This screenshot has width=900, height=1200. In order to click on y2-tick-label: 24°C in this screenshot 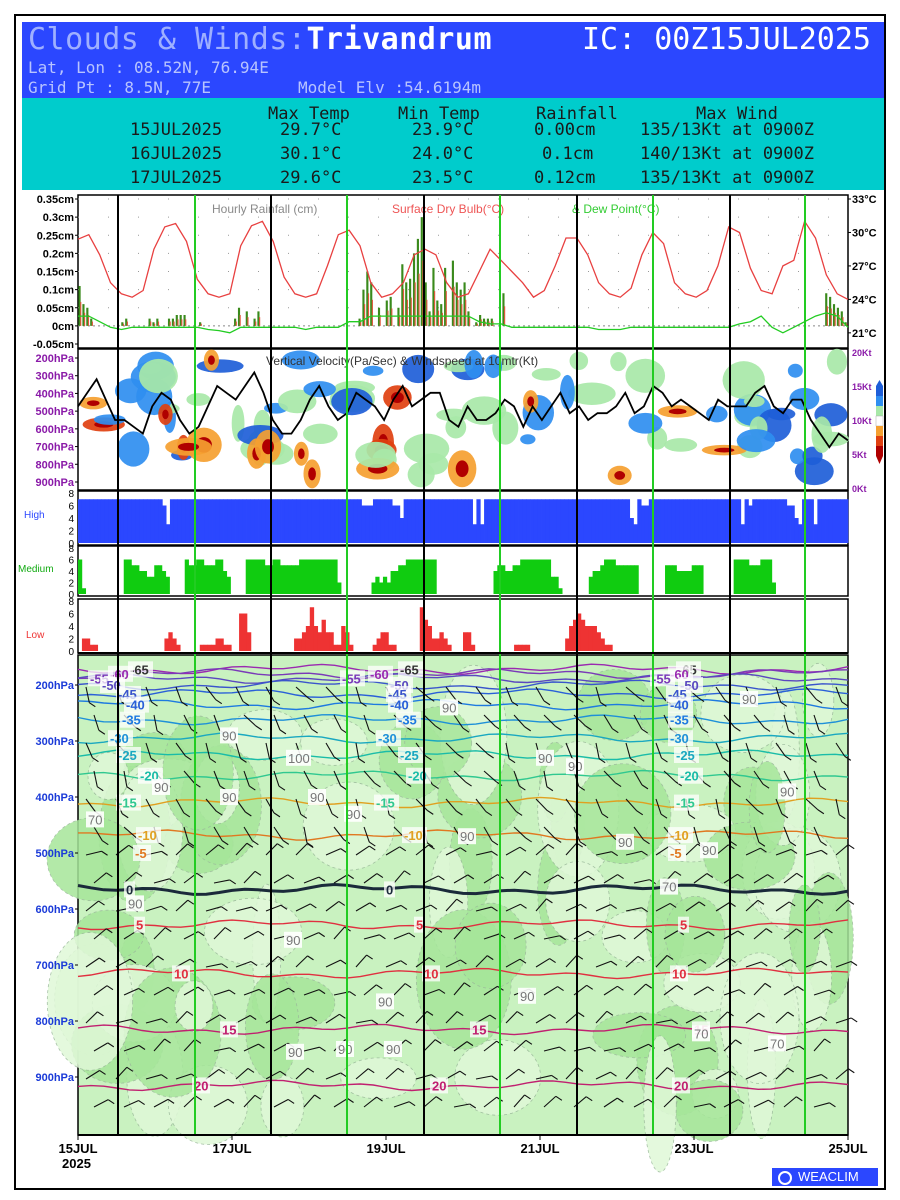, I will do `click(864, 300)`.